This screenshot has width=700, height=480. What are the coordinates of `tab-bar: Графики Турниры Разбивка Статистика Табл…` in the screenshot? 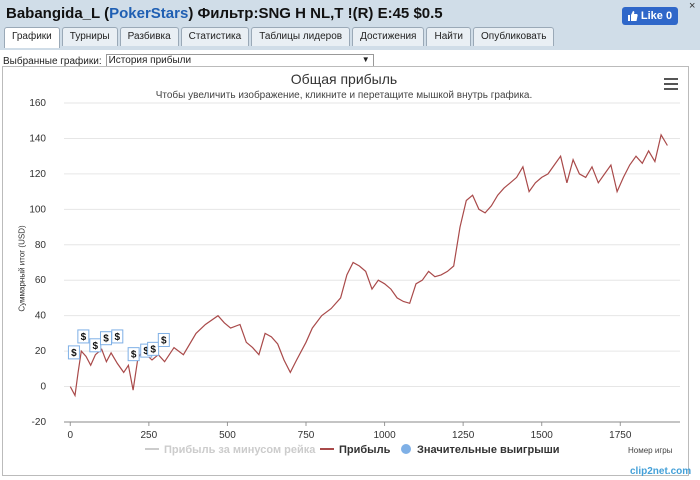 It's located at (279, 37).